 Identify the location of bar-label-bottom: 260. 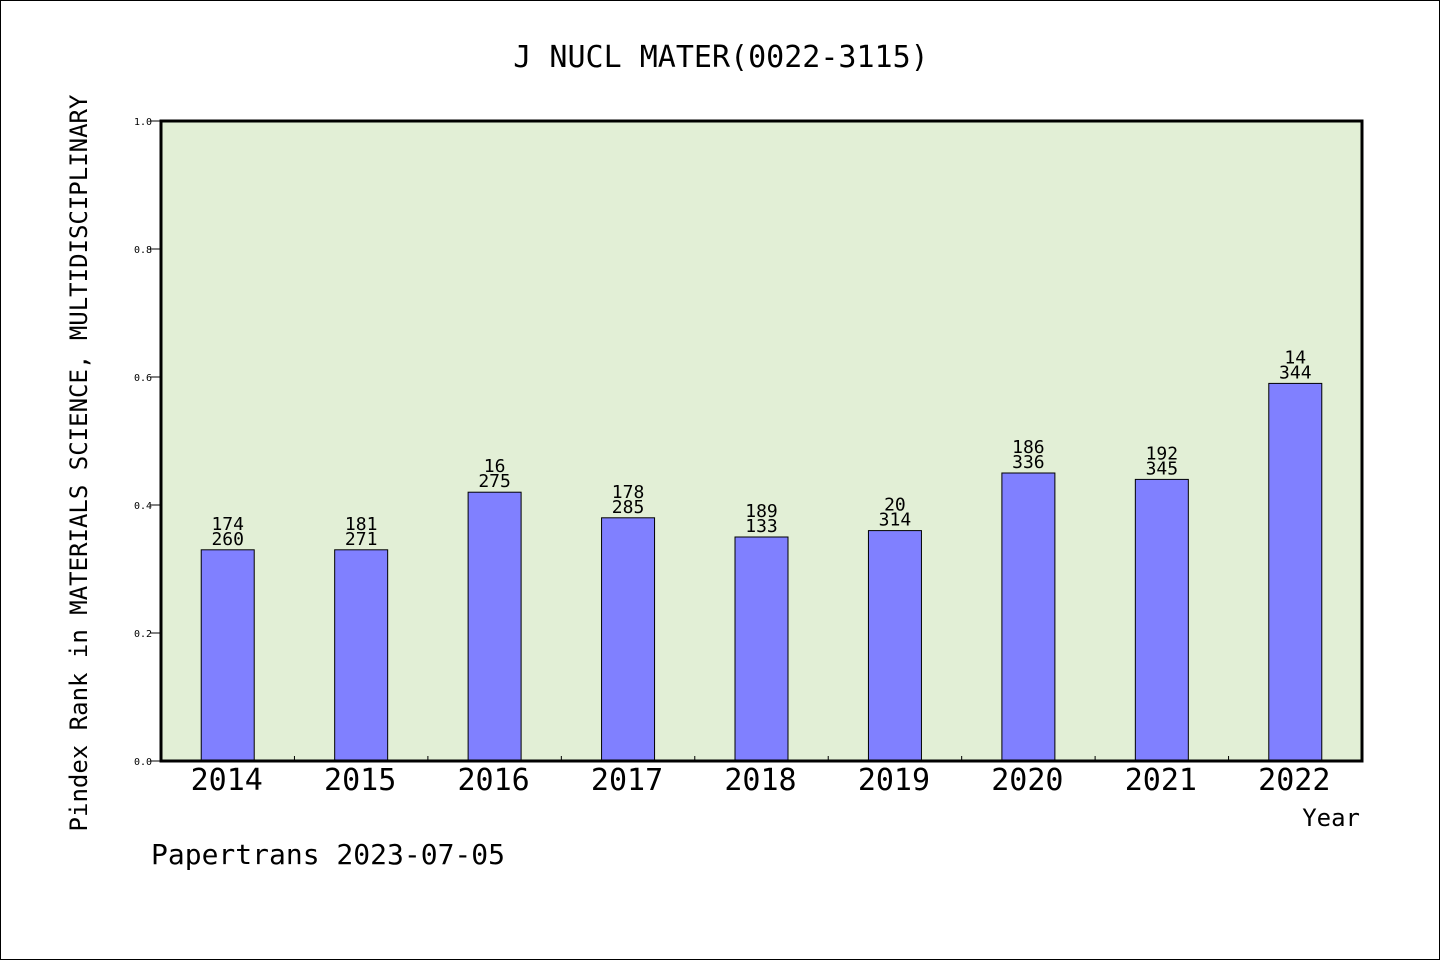
(227, 539).